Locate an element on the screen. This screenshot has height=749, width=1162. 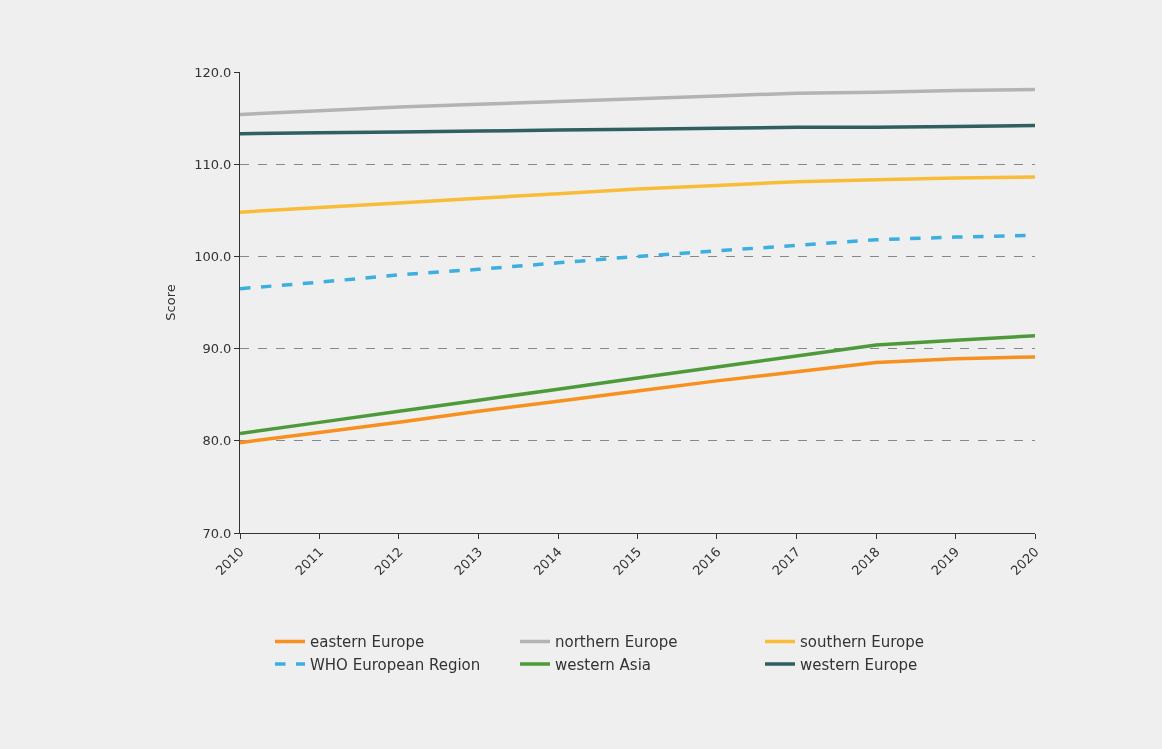
y-axis-title: Score is located at coordinates (171, 302).